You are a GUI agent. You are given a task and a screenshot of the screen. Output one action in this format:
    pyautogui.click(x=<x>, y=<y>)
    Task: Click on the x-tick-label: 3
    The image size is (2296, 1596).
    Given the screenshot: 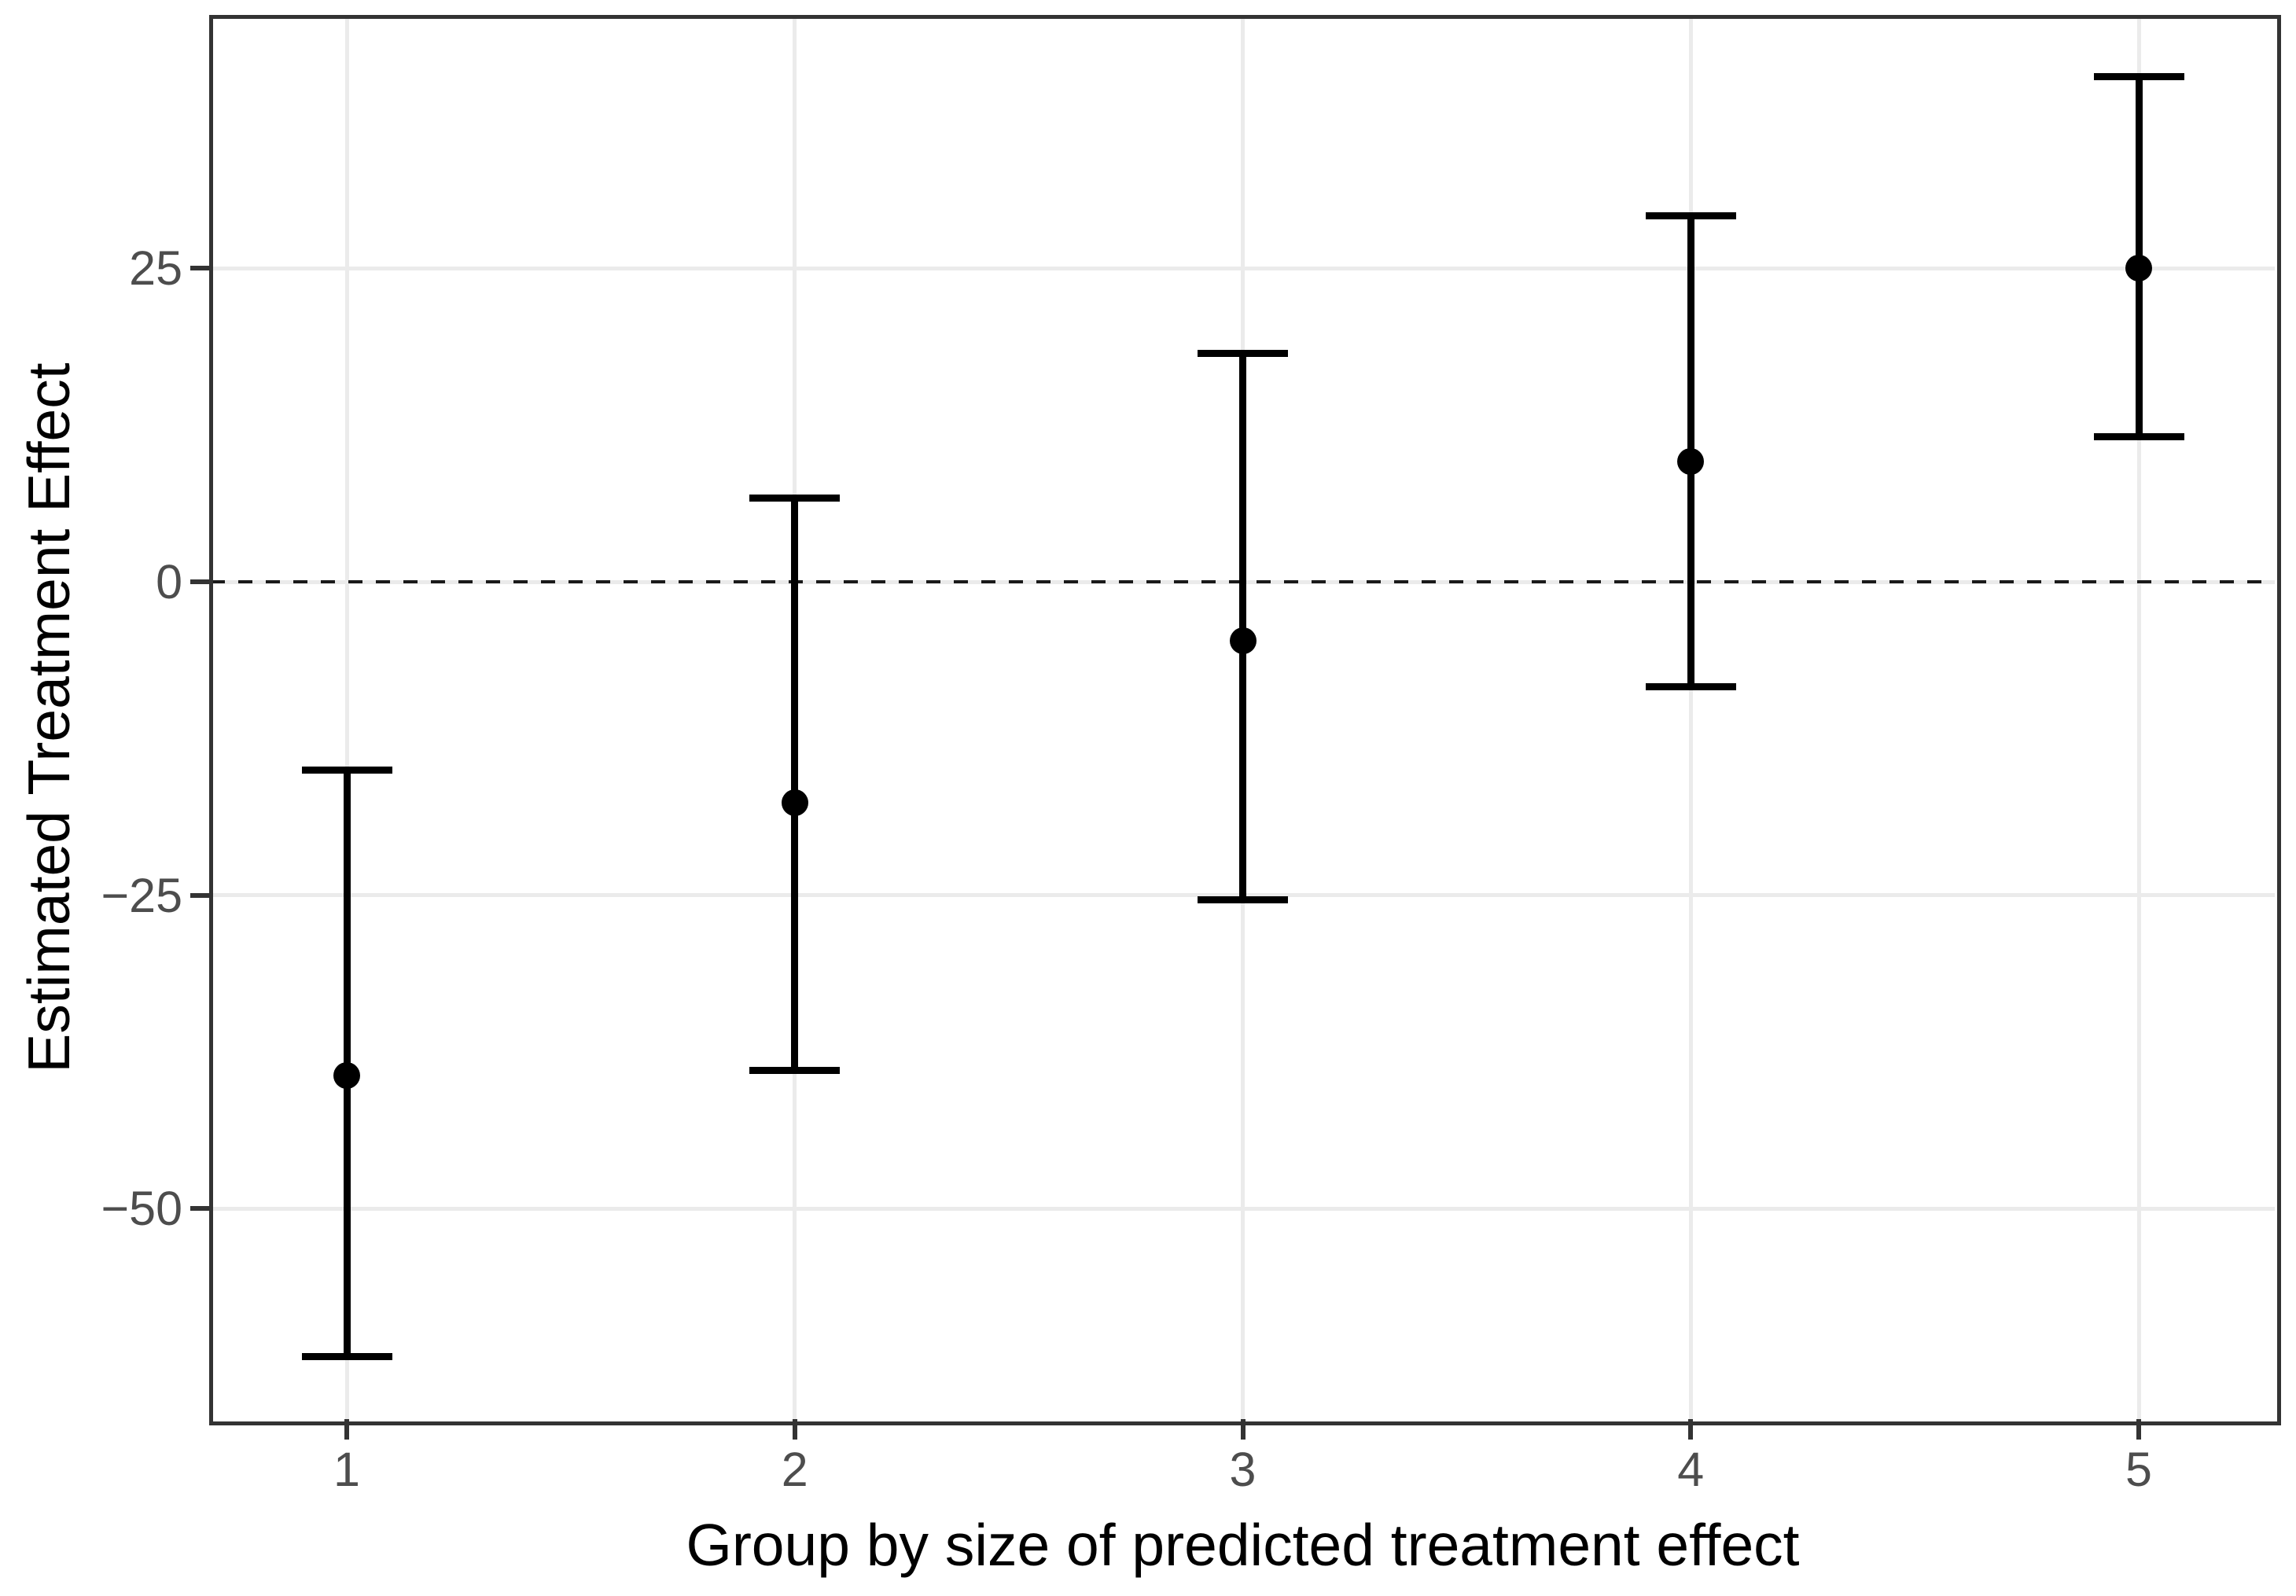 What is the action you would take?
    pyautogui.click(x=1243, y=1469)
    